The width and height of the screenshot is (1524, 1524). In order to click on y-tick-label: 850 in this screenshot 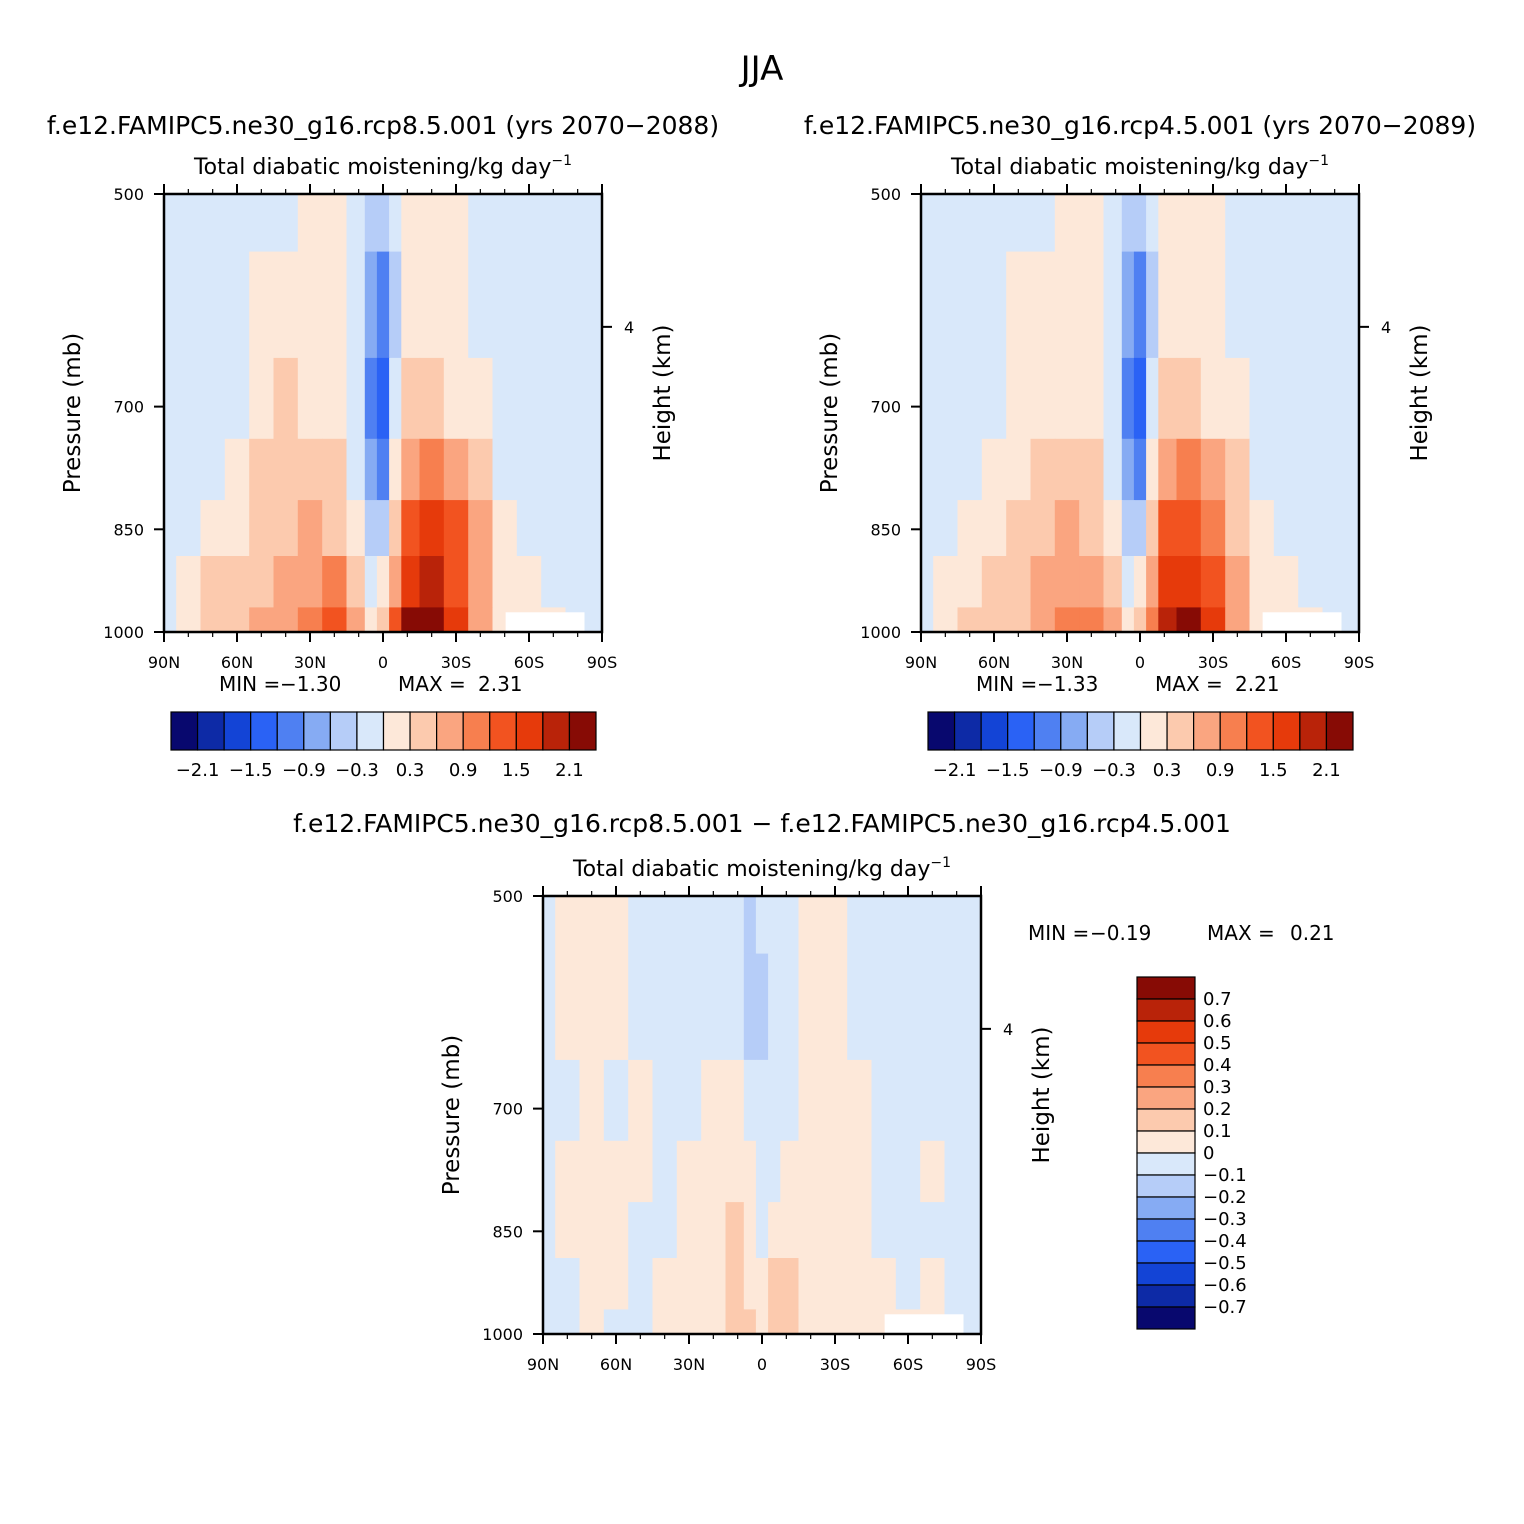, I will do `click(885, 529)`.